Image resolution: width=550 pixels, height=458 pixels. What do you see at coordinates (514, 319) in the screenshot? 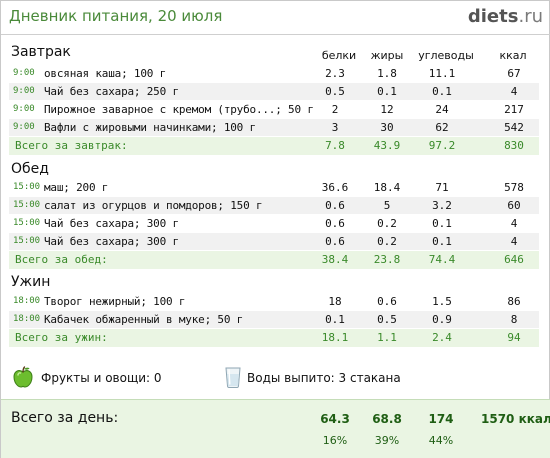
I see `food-kcal: 8` at bounding box center [514, 319].